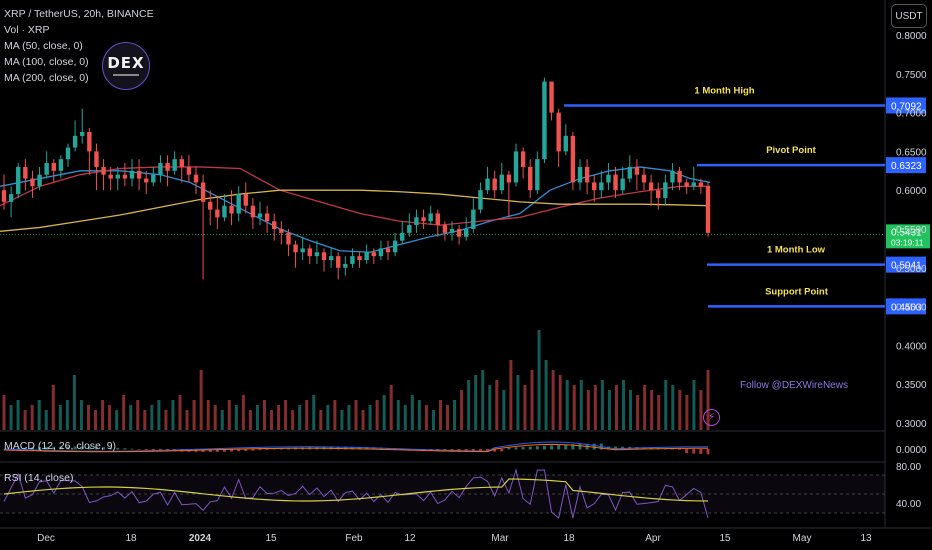 Image resolution: width=932 pixels, height=550 pixels. Describe the element at coordinates (908, 467) in the screenshot. I see `rsi-tick: 80.00` at that location.